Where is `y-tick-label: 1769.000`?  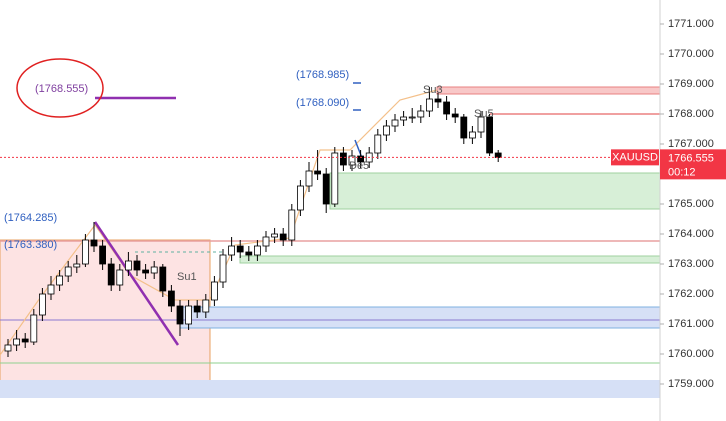
y-tick-label: 1769.000 is located at coordinates (691, 84).